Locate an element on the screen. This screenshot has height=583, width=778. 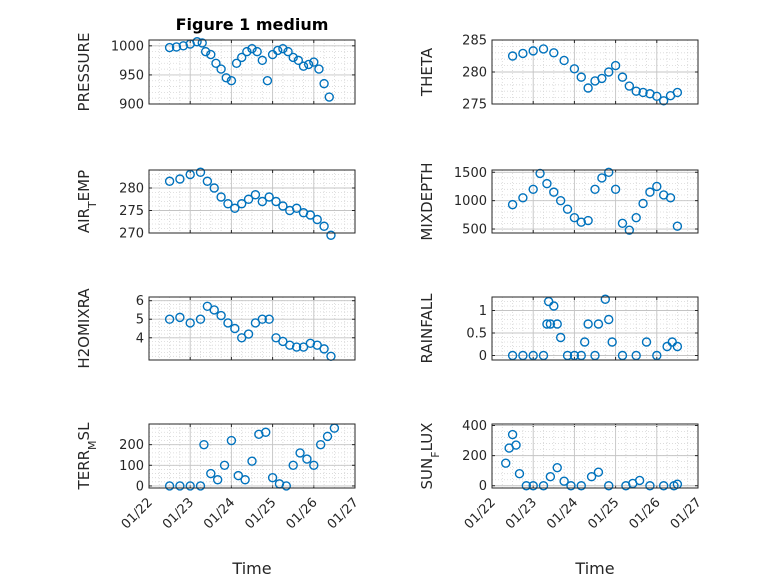
y-tick-label: 4 is located at coordinates (140, 338).